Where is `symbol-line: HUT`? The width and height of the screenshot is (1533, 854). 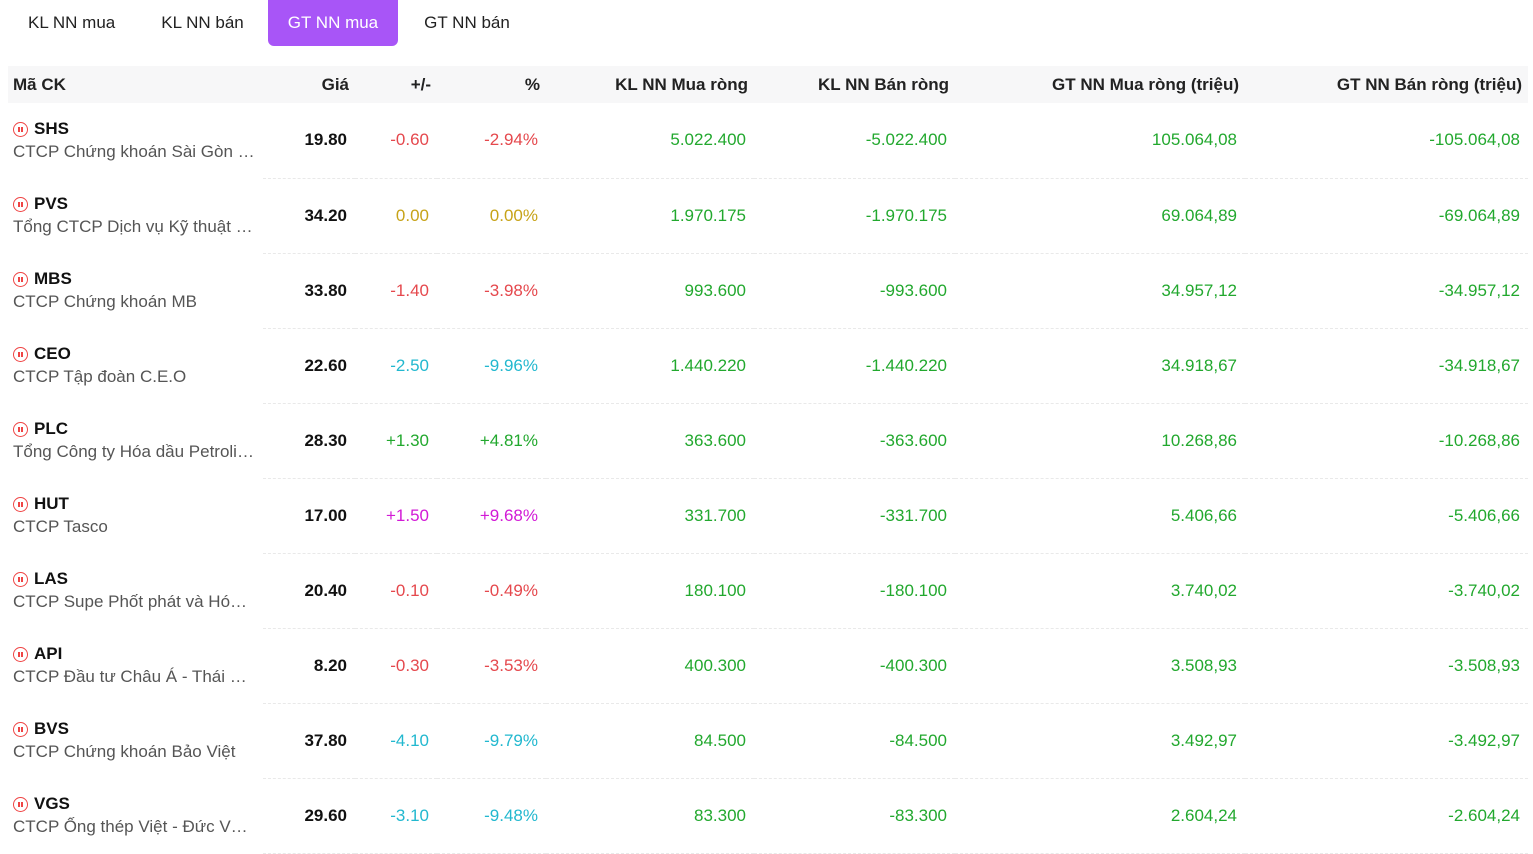
symbol-line: HUT is located at coordinates (134, 504).